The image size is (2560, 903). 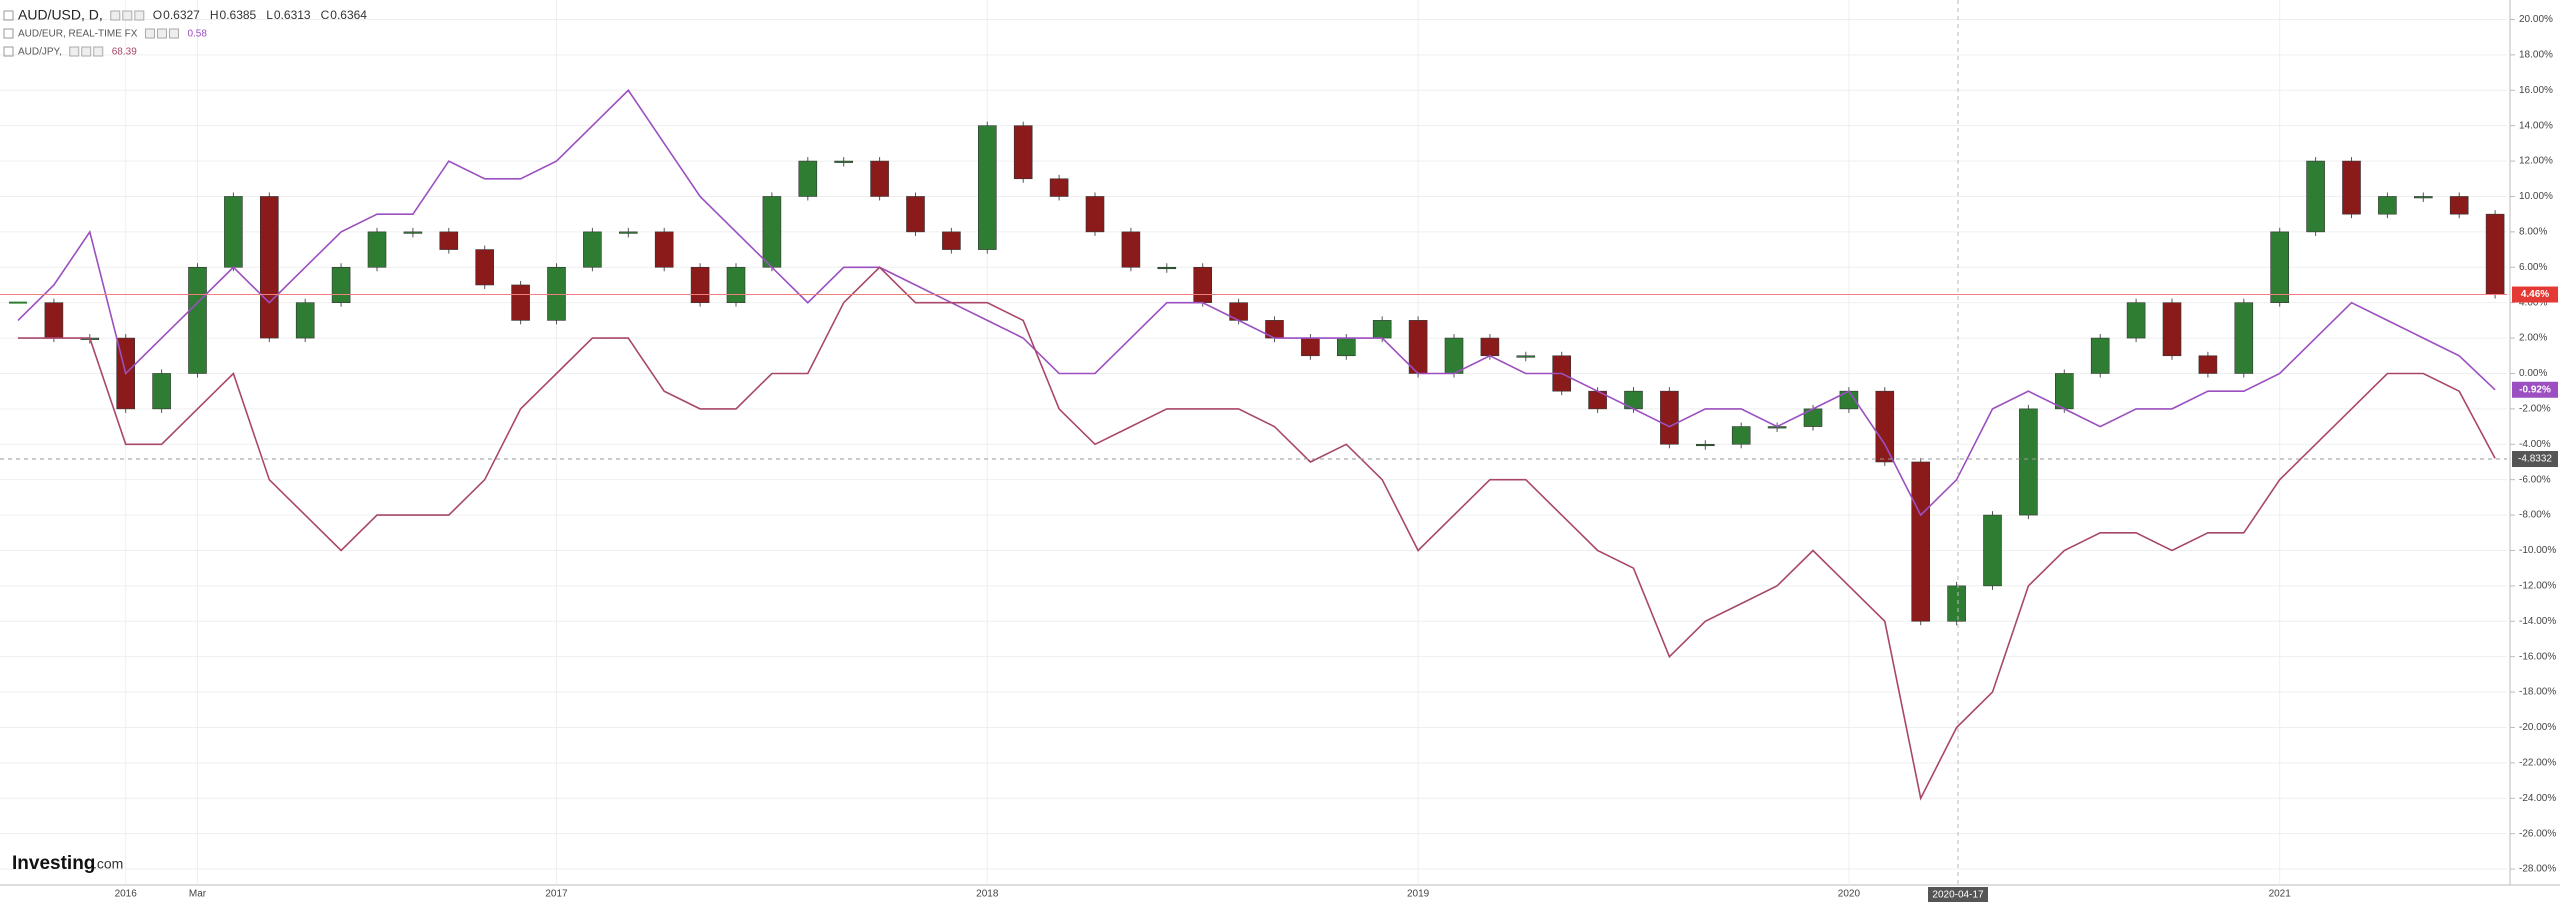 What do you see at coordinates (124, 52) in the screenshot?
I see `legend-value: 68.39` at bounding box center [124, 52].